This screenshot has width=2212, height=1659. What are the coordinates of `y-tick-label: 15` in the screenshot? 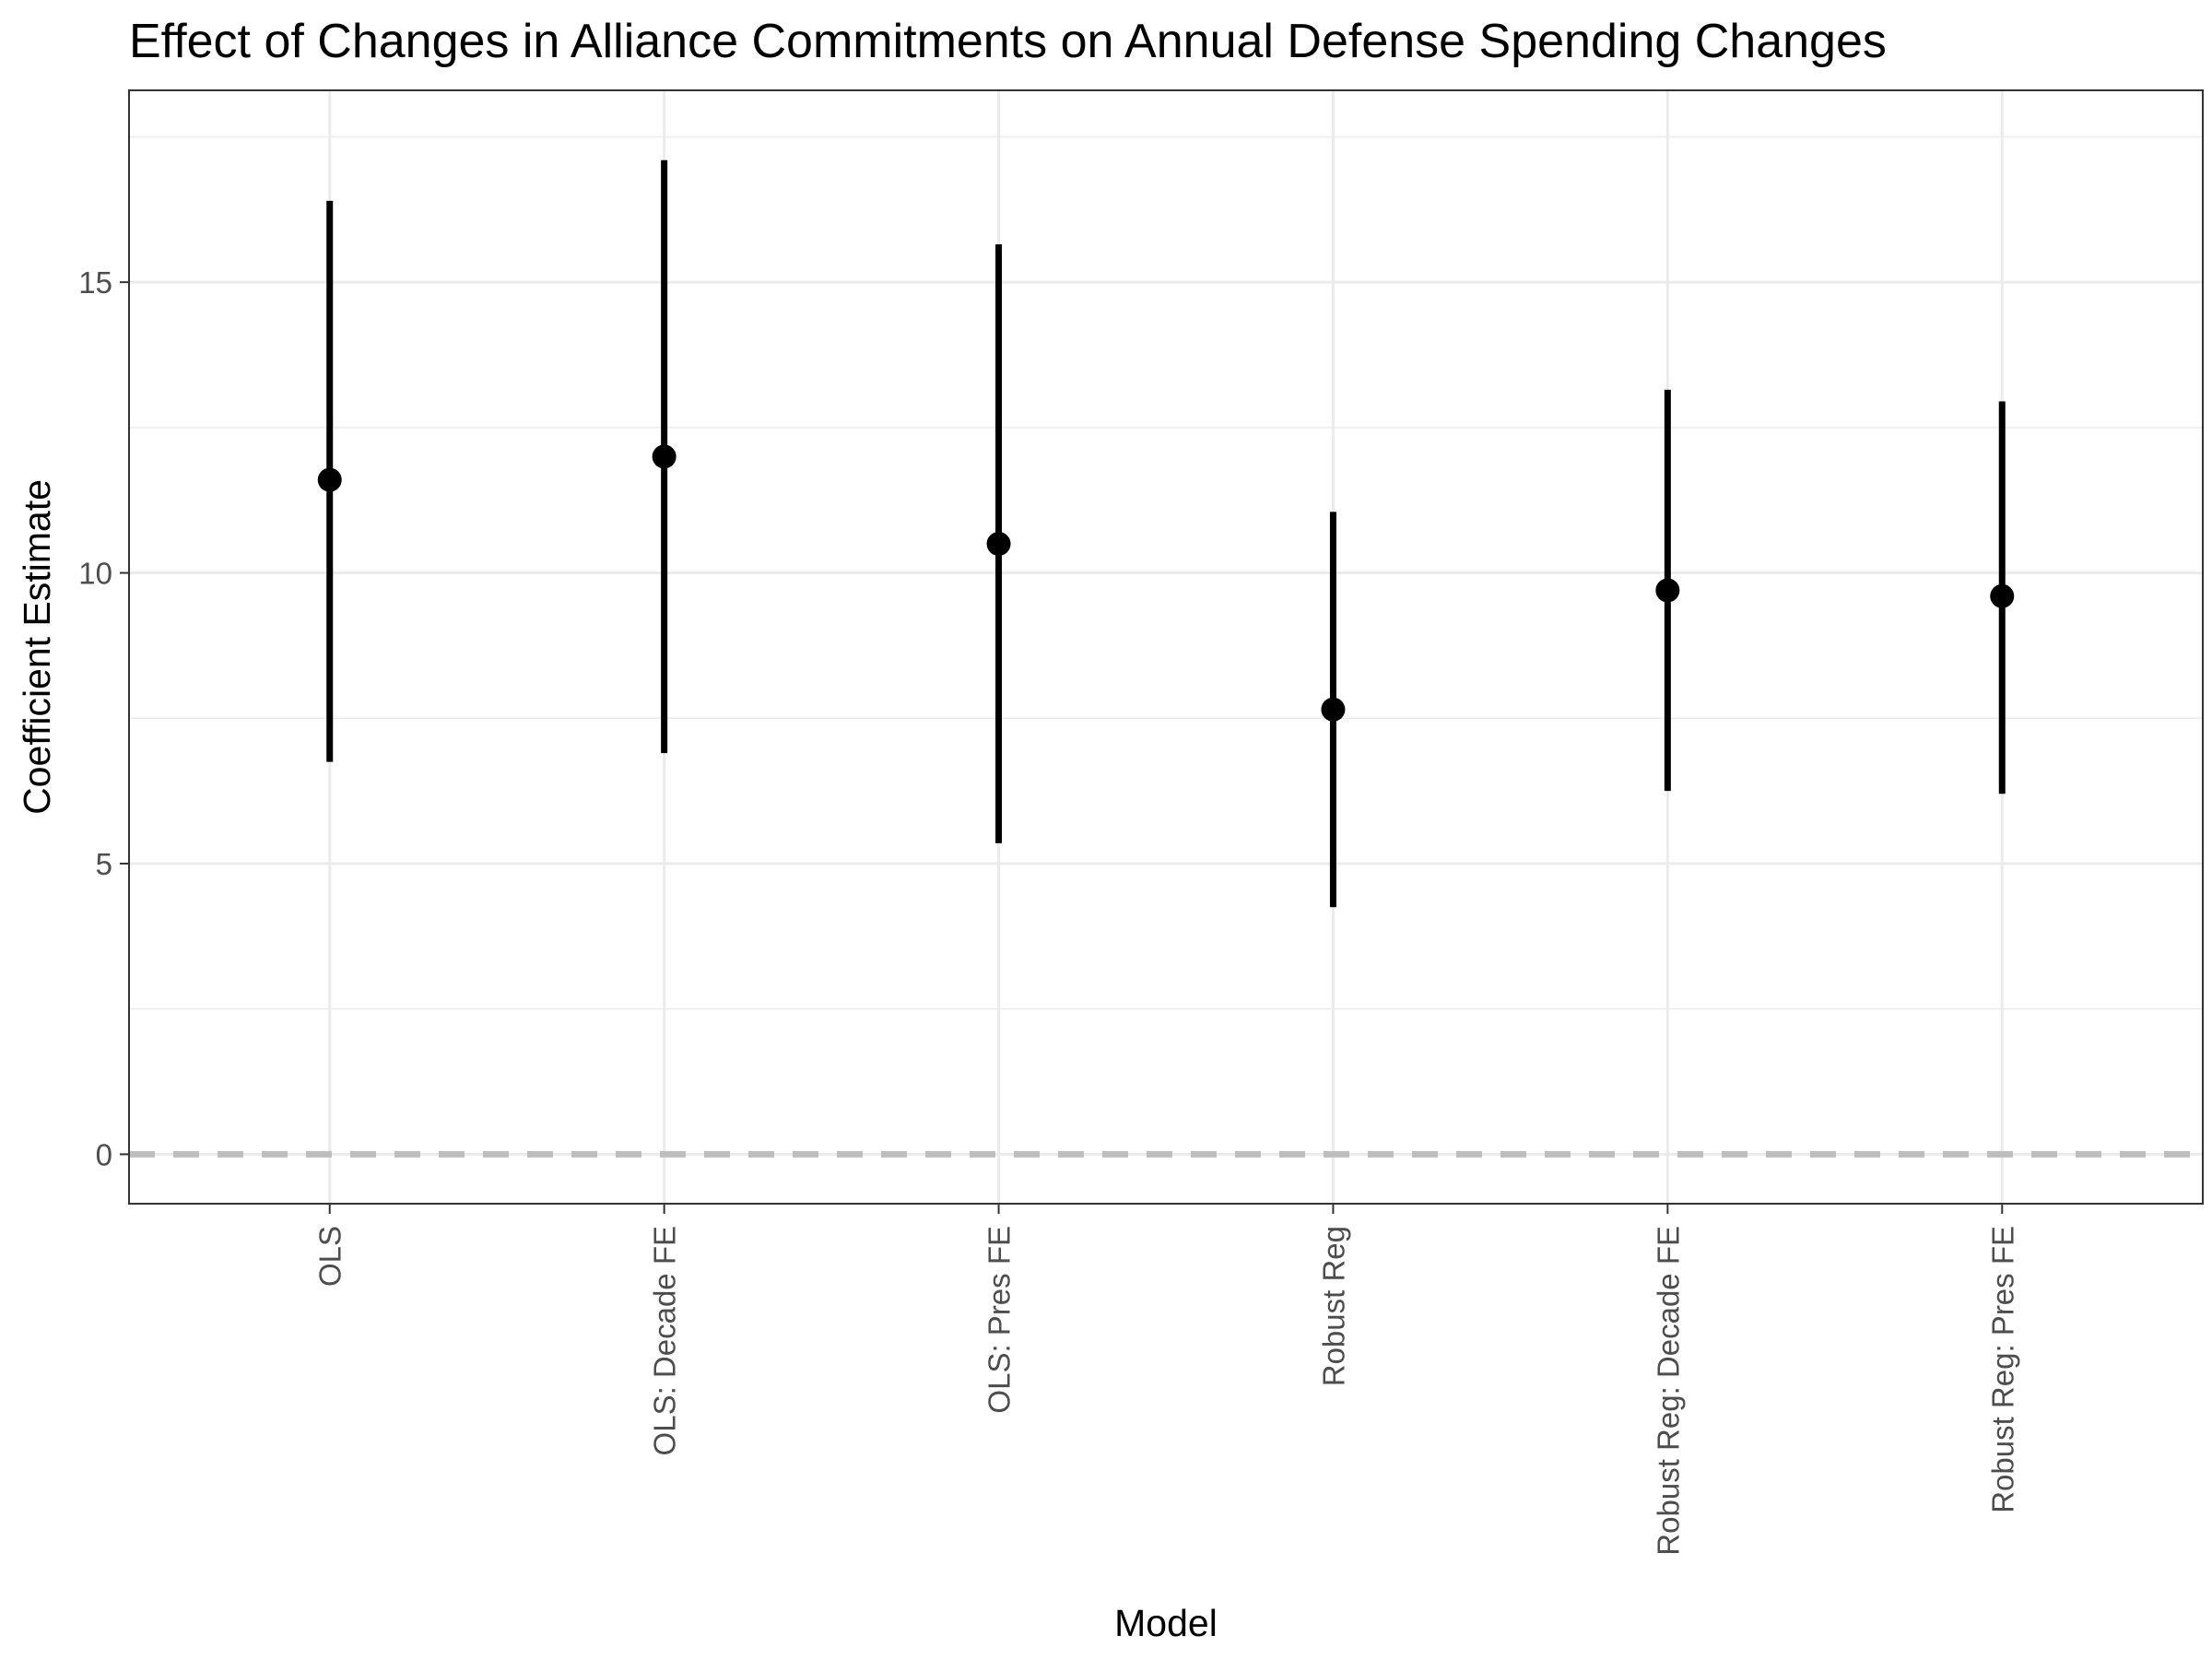 It's located at (95, 282).